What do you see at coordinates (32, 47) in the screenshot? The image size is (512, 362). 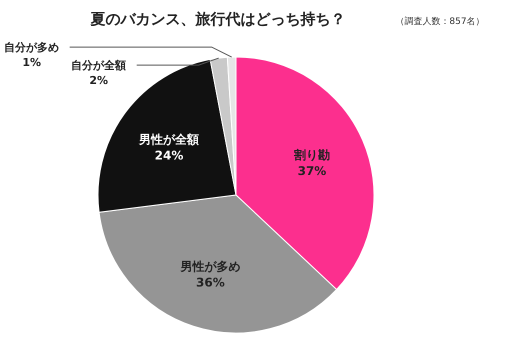 I see `slice-label: 自分が多め` at bounding box center [32, 47].